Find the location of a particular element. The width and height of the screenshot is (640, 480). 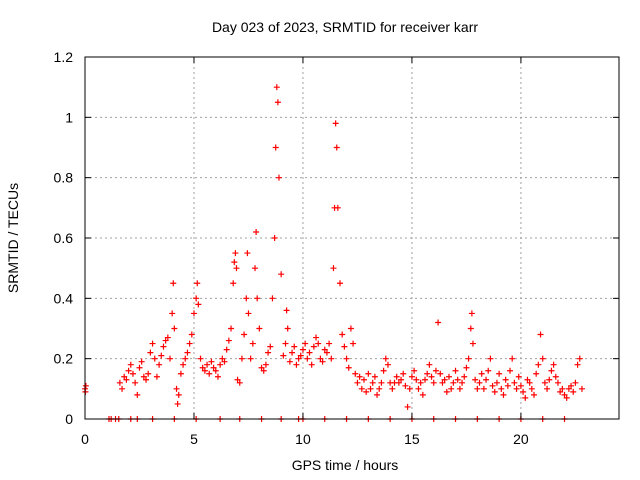

y-tick-label: 0 is located at coordinates (69, 419).